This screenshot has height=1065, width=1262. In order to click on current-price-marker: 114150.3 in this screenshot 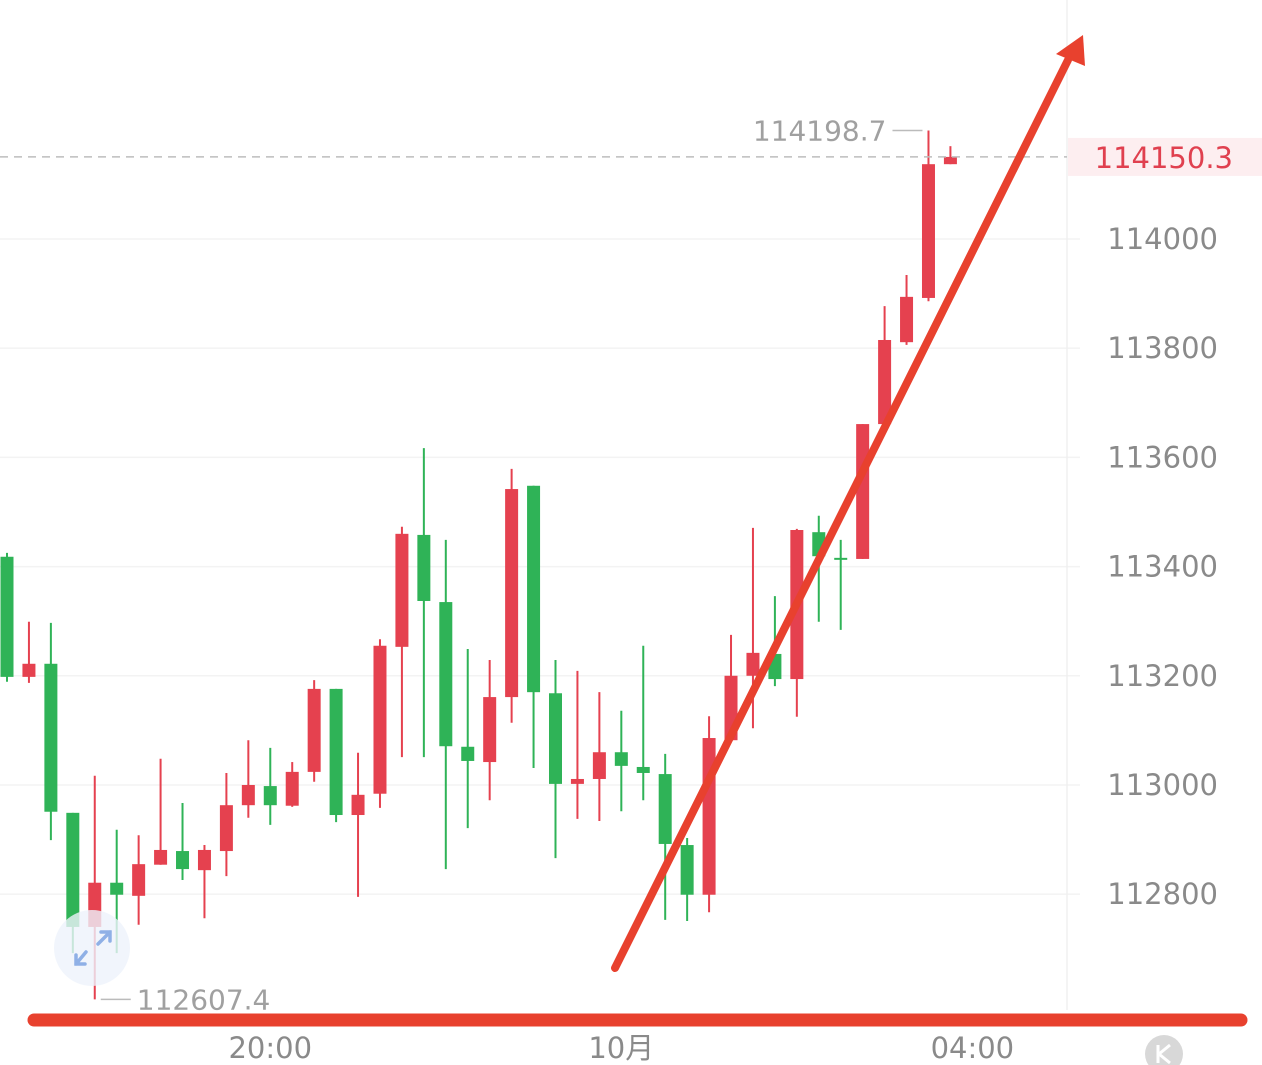, I will do `click(631, 156)`.